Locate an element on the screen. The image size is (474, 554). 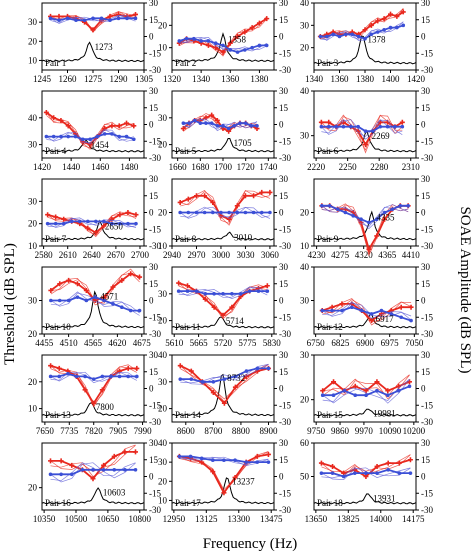
x-tick-label: 3000 is located at coordinates (221, 255).